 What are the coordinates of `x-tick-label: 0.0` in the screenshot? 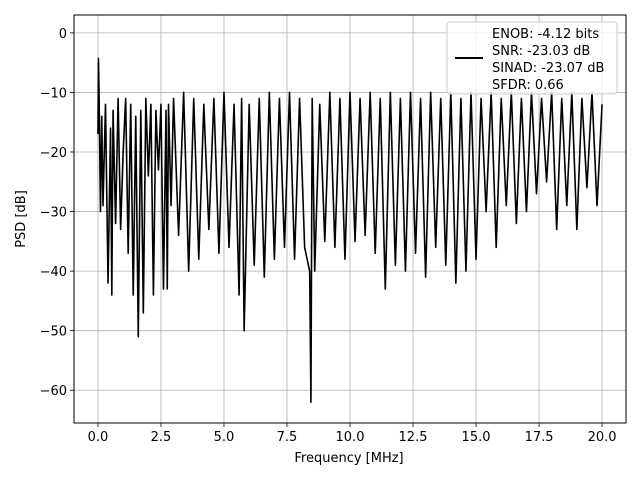 It's located at (98, 437).